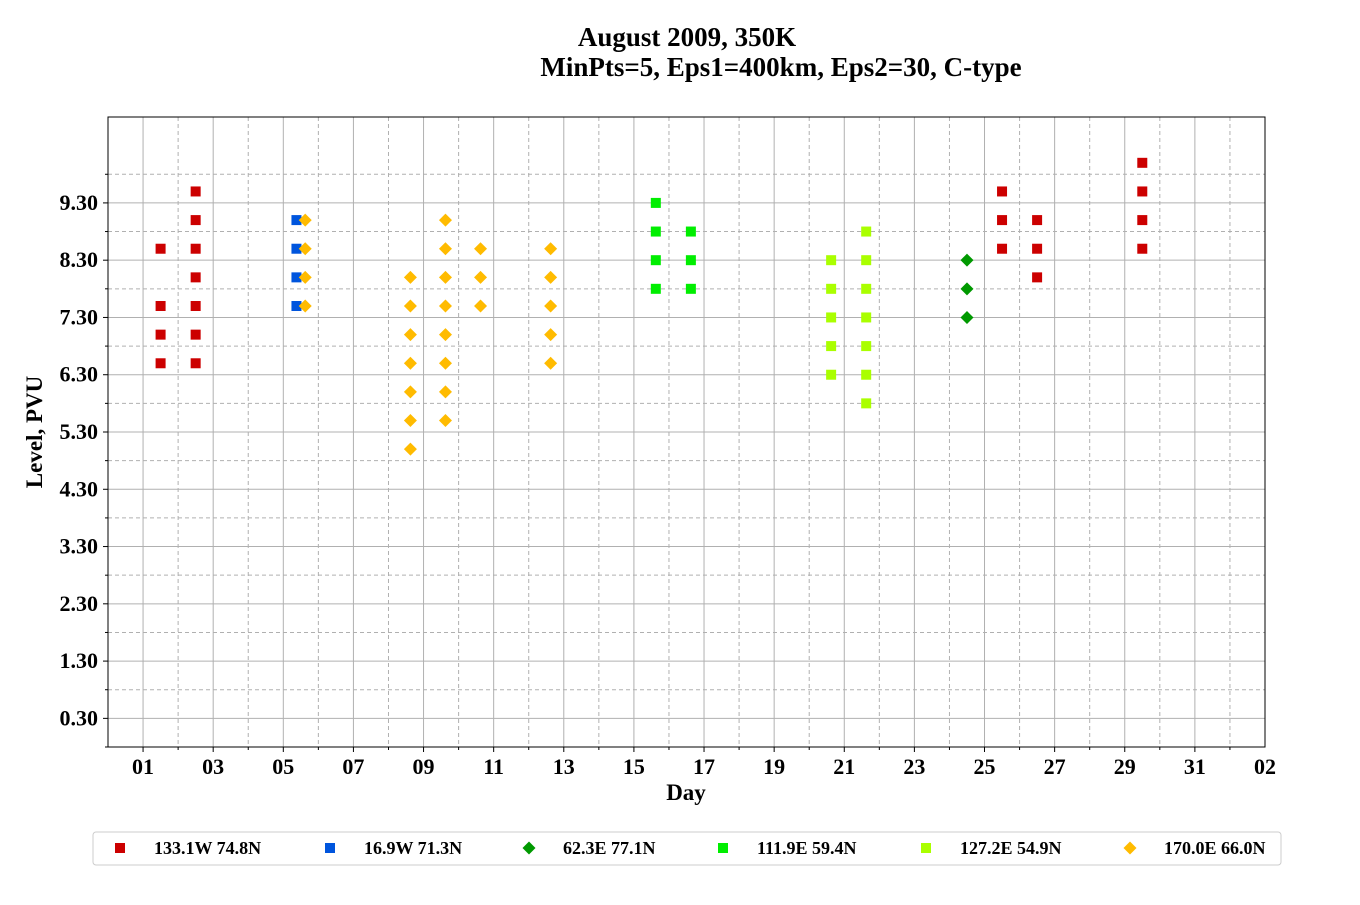 The width and height of the screenshot is (1360, 905). What do you see at coordinates (634, 766) in the screenshot?
I see `x-tick-label: 15` at bounding box center [634, 766].